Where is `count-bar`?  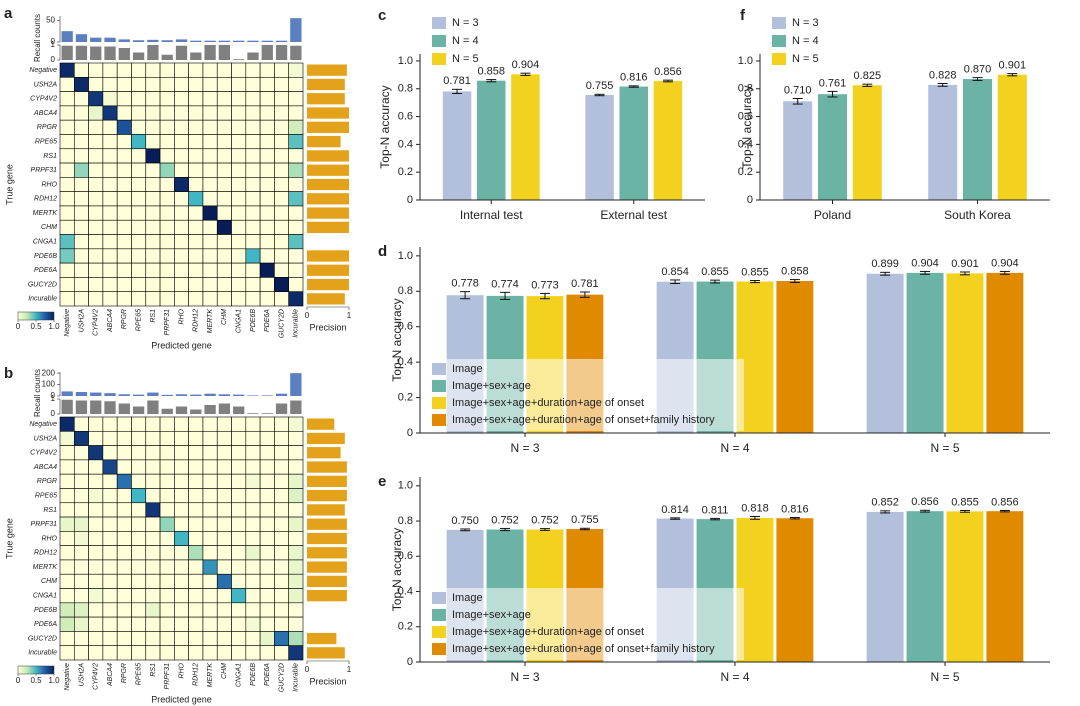
count-bar is located at coordinates (281, 394).